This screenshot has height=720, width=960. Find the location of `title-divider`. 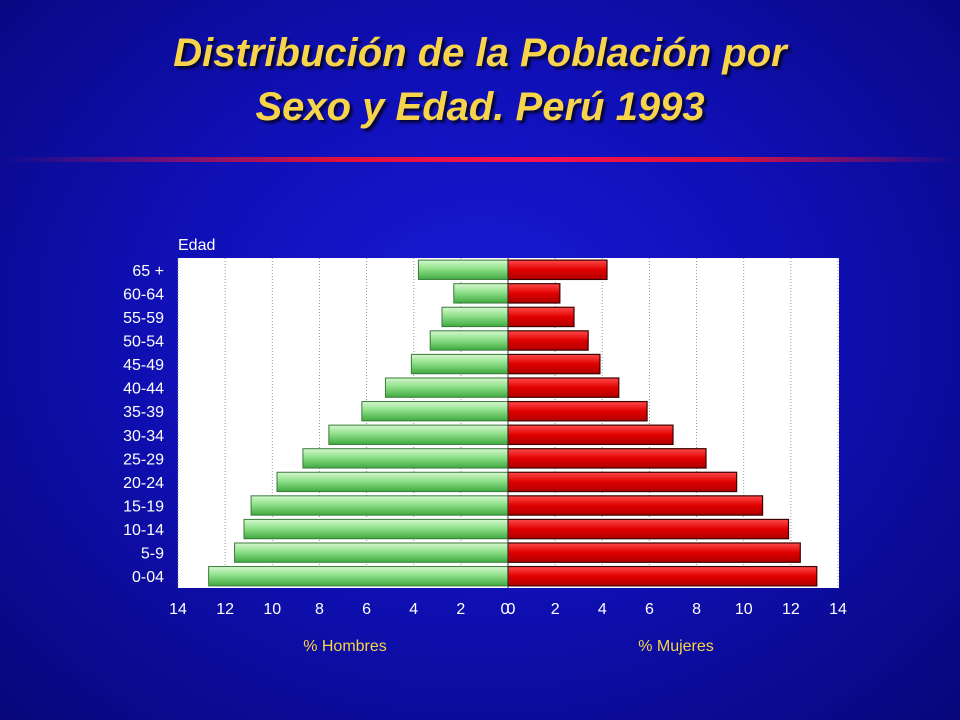

title-divider is located at coordinates (480, 159).